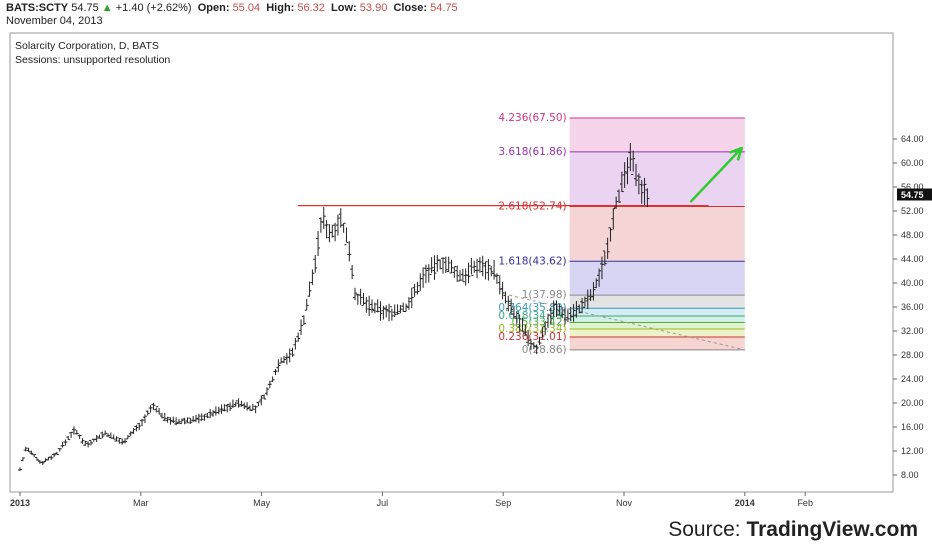  What do you see at coordinates (213, 8) in the screenshot?
I see `open-label: Open:` at bounding box center [213, 8].